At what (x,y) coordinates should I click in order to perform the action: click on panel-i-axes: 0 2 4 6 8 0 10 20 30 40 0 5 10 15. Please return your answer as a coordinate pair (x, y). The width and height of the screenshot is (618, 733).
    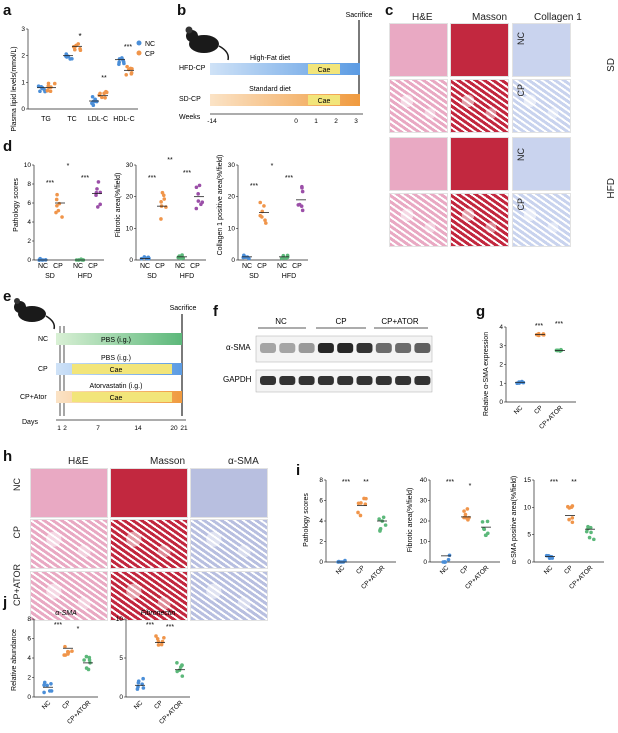
    Looking at the image, I should click on (461, 521).